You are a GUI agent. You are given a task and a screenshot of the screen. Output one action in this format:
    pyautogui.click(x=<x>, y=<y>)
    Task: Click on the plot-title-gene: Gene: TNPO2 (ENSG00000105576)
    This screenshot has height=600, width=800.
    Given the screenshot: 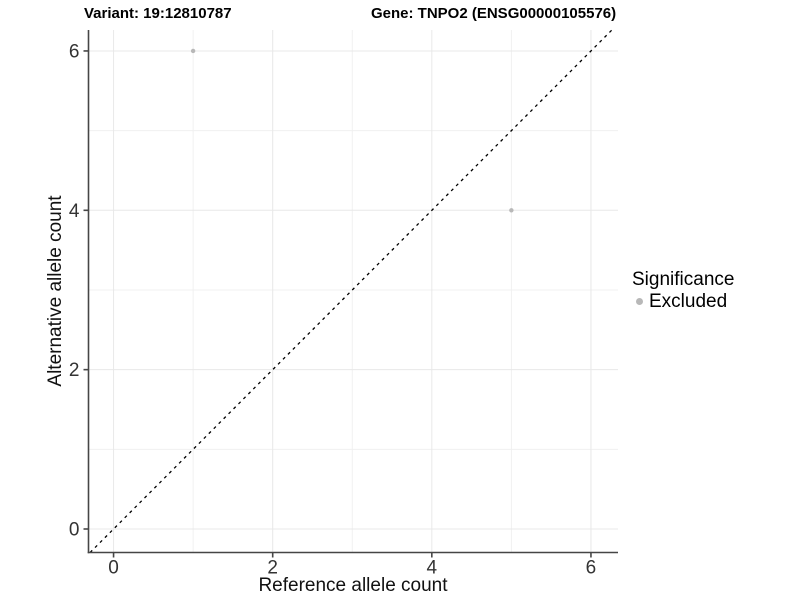 What is the action you would take?
    pyautogui.click(x=494, y=13)
    